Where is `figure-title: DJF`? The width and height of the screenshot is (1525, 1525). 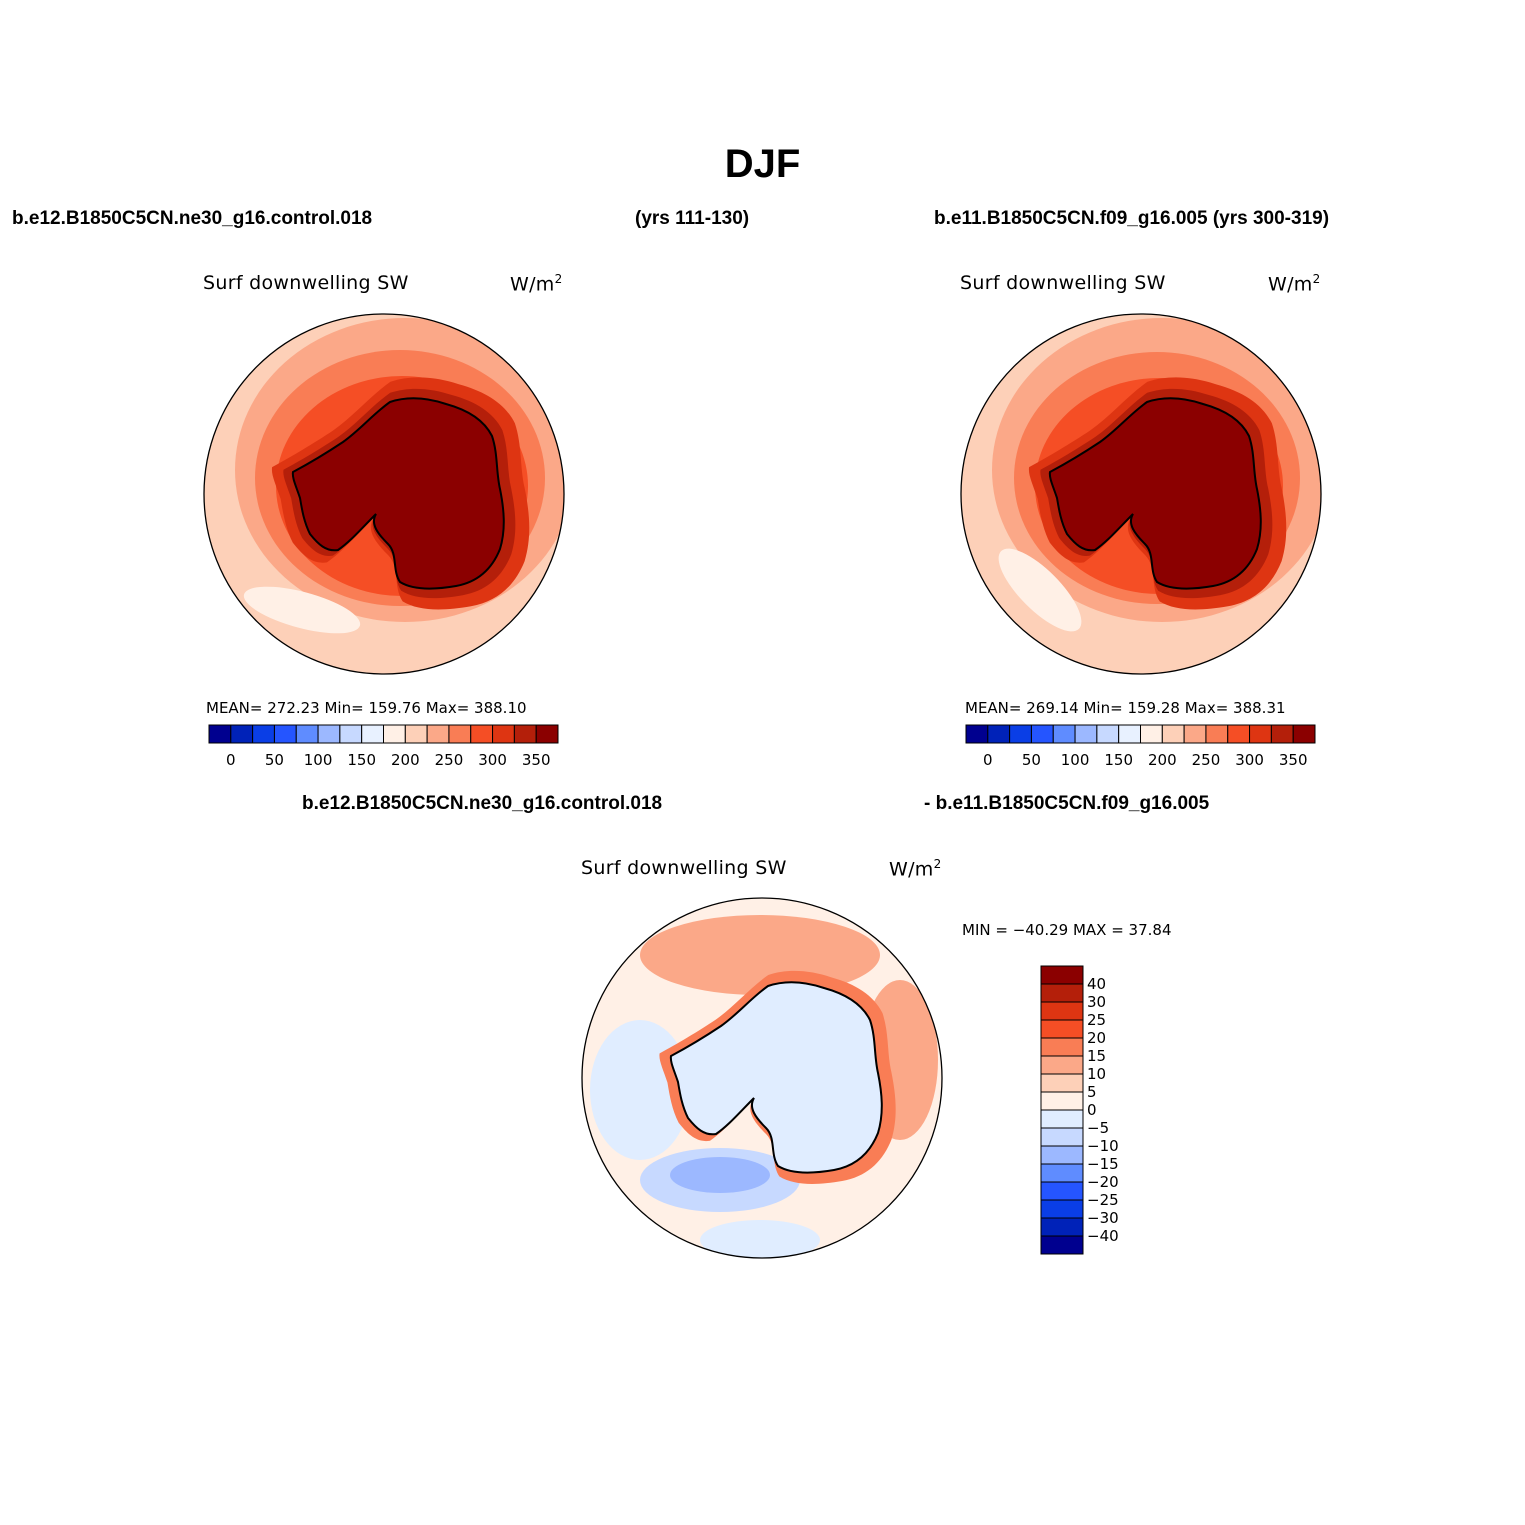 figure-title: DJF is located at coordinates (762, 164).